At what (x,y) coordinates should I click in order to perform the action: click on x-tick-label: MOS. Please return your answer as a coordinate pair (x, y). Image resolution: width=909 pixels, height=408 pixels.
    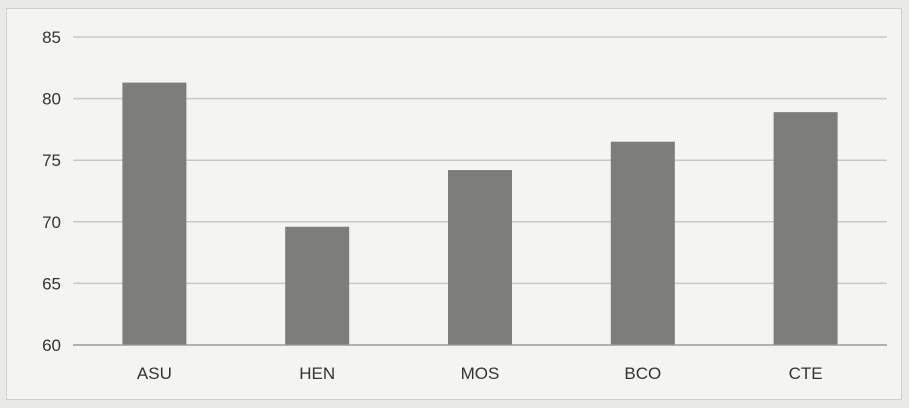
    Looking at the image, I should click on (480, 373).